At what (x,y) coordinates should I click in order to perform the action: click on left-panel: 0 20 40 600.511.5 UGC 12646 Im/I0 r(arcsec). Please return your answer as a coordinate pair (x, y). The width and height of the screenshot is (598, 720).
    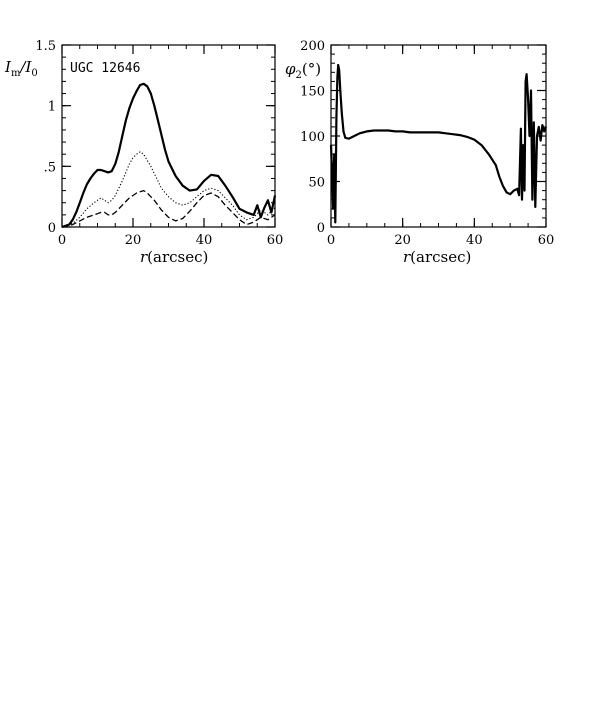
    Looking at the image, I should click on (143, 152).